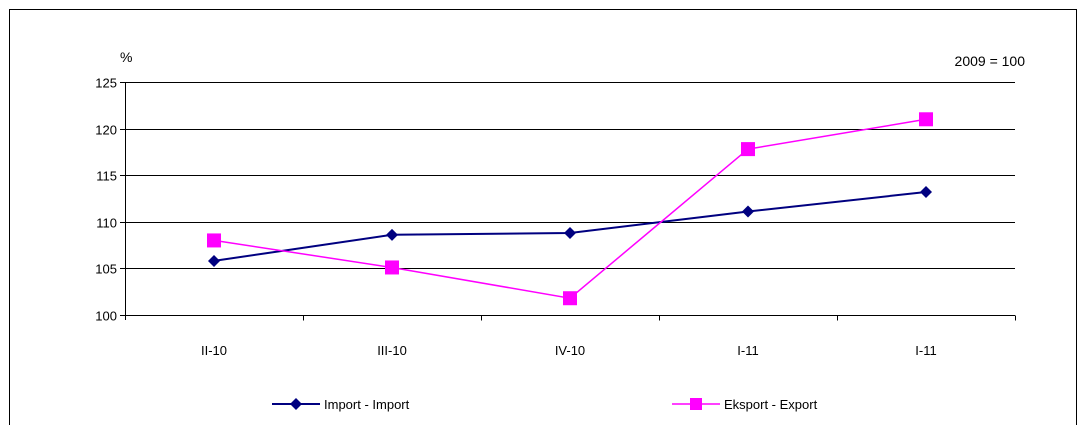 This screenshot has height=425, width=1077. I want to click on y-tick-label-105: 105, so click(106, 269).